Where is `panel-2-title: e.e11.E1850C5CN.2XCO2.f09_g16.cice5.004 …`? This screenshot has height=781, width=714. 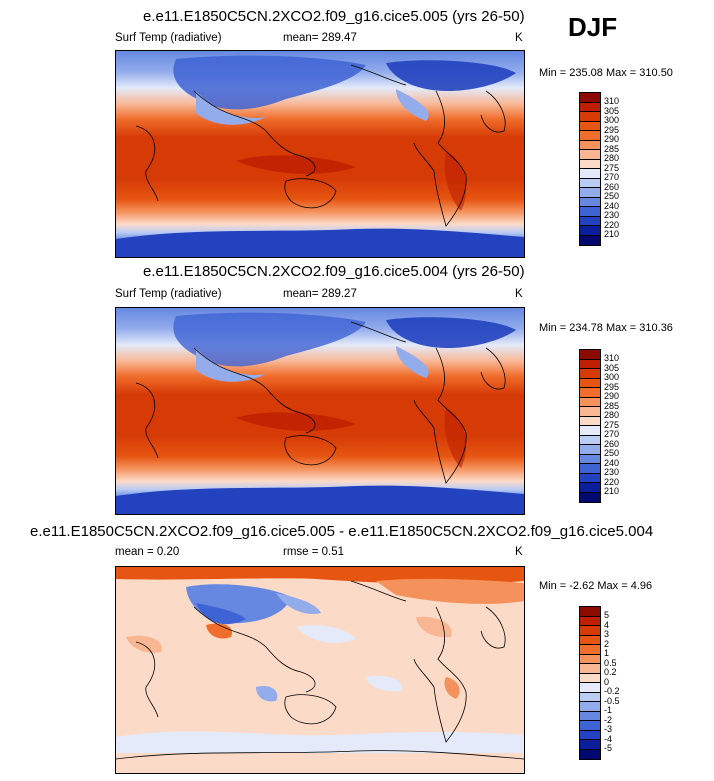 panel-2-title: e.e11.E1850C5CN.2XCO2.f09_g16.cice5.004 … is located at coordinates (334, 271).